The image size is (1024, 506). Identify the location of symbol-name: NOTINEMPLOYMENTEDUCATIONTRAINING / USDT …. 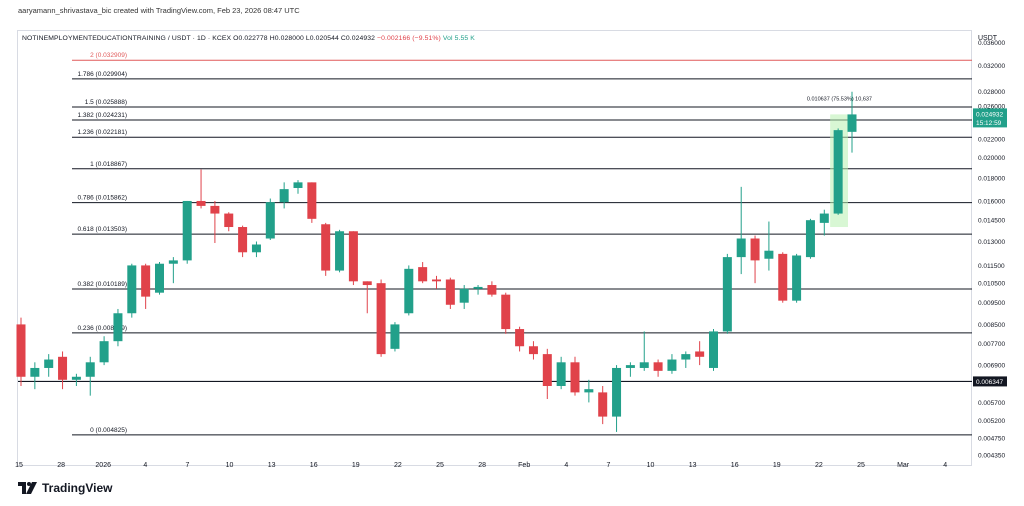
(127, 38).